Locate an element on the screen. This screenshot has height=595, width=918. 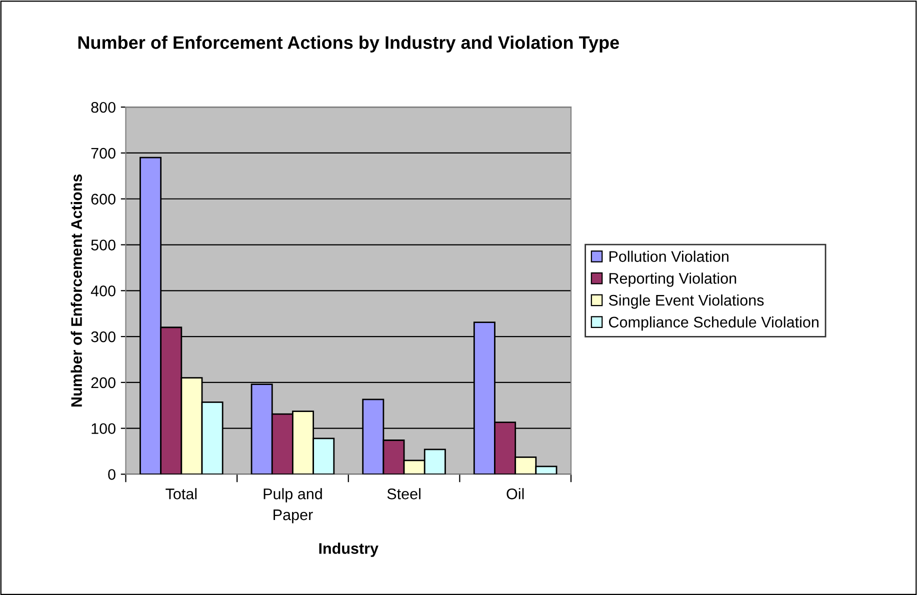
y-tick-label: 800 is located at coordinates (103, 107).